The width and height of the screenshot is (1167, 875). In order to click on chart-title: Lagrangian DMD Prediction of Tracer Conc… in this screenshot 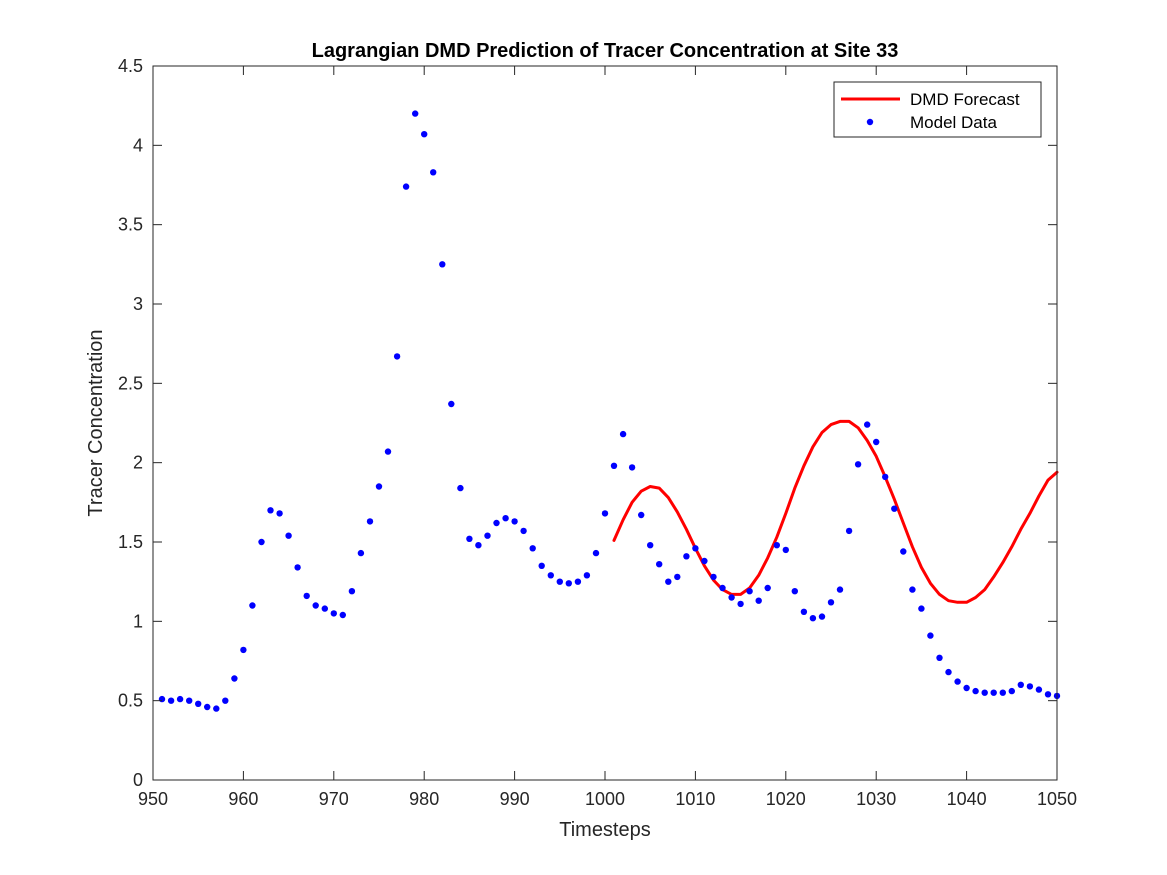, I will do `click(605, 51)`.